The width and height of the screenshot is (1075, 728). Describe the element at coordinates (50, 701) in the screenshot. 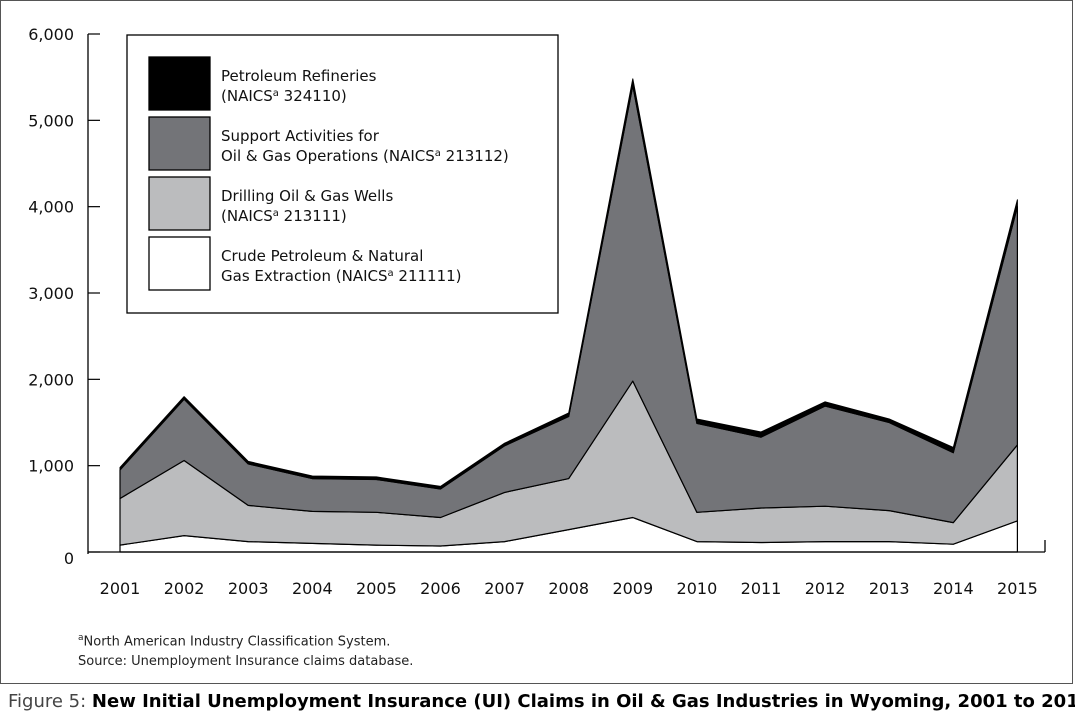

I see `caption-prefix: Figure 5:` at that location.